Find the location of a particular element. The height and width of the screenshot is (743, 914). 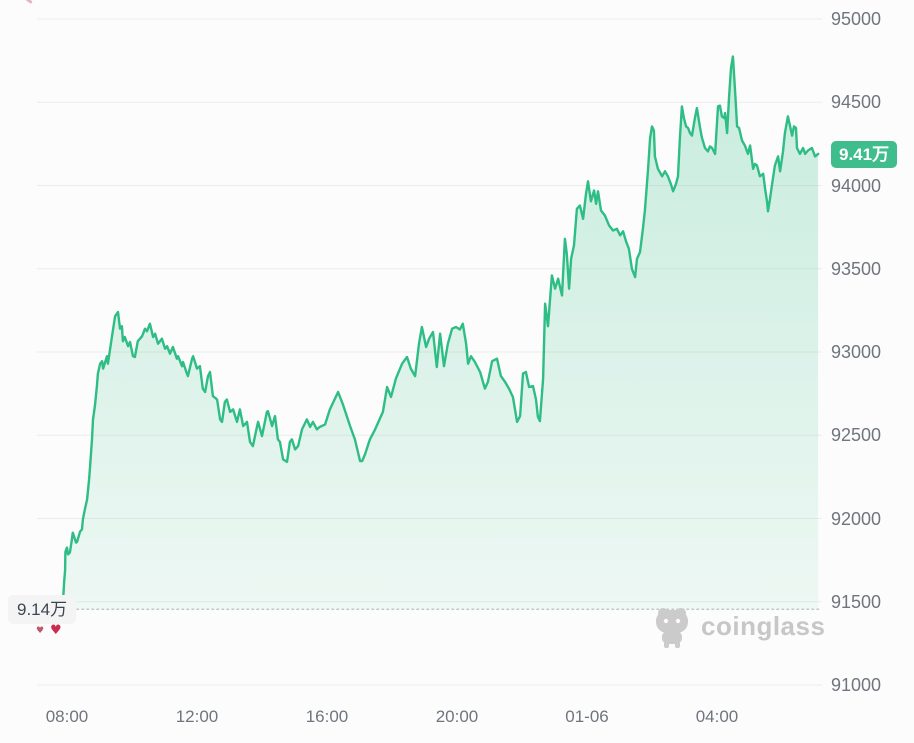

y-tick-label: 94500 is located at coordinates (856, 102).